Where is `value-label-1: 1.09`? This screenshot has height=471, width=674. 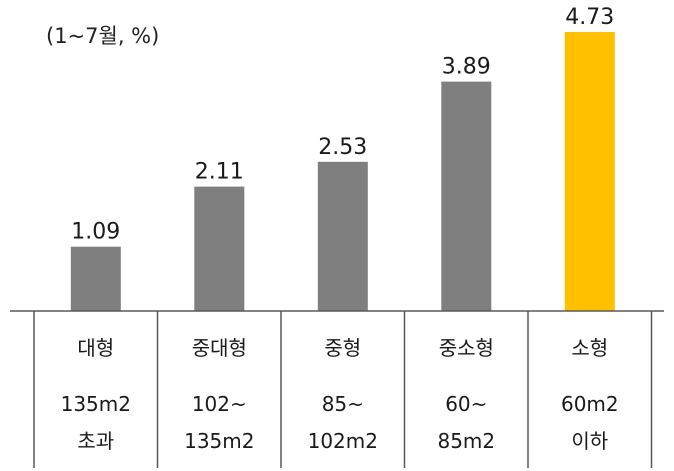
value-label-1: 1.09 is located at coordinates (95, 232).